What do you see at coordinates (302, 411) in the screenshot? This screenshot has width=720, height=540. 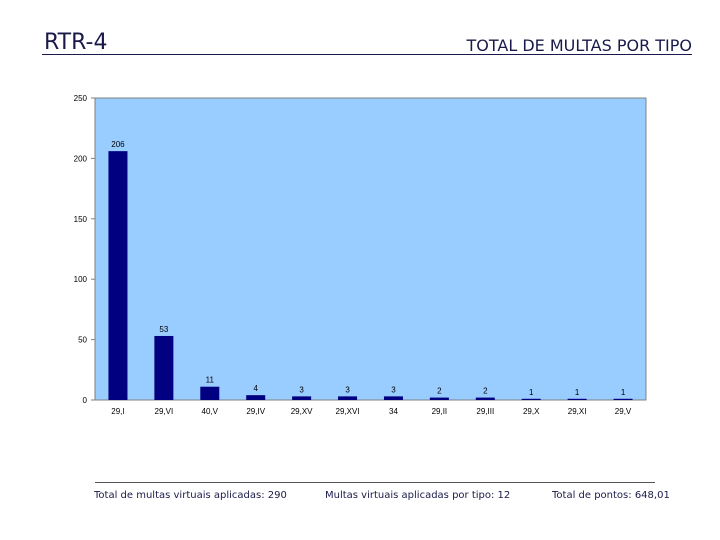 I see `x-tick-label: 29,XV` at bounding box center [302, 411].